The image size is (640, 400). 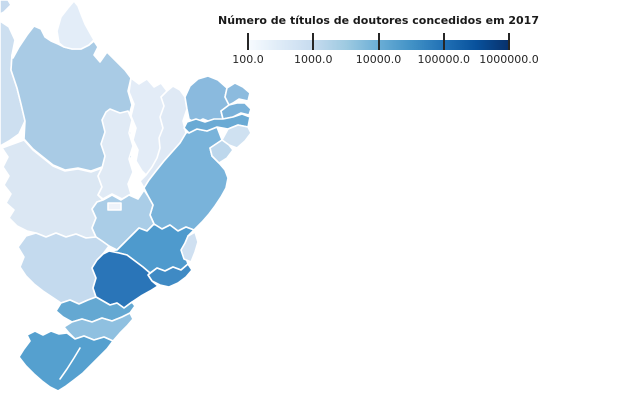 I want to click on colorbar-tick-label-4: 1000000.0, so click(x=509, y=59).